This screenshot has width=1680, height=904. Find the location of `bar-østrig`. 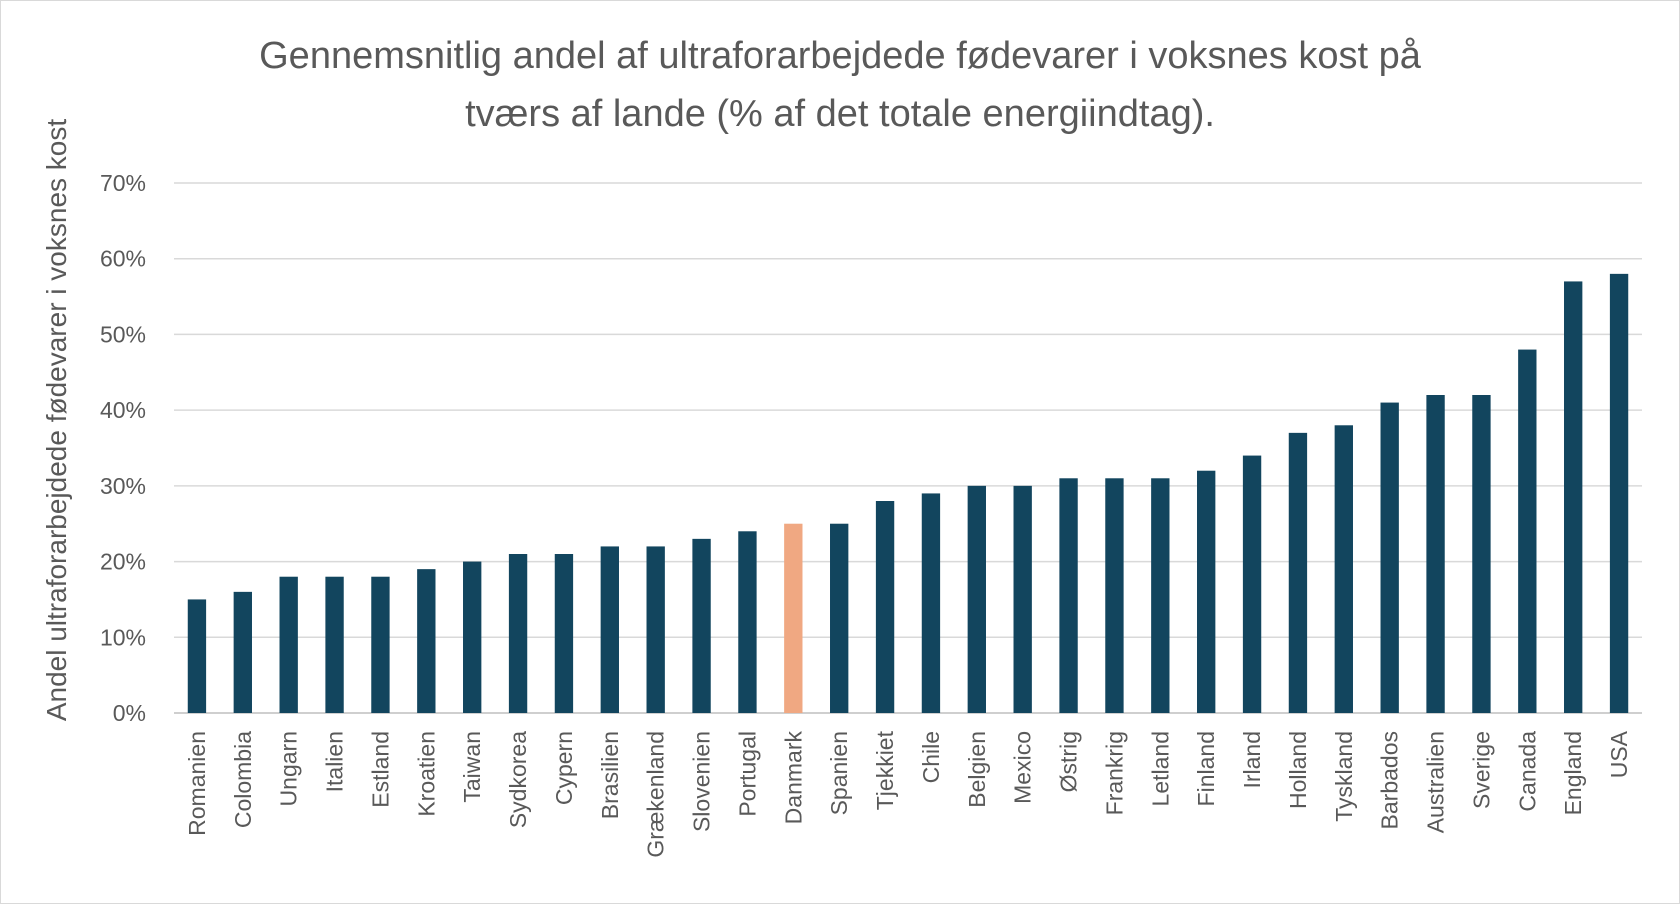

bar-østrig is located at coordinates (1068, 595).